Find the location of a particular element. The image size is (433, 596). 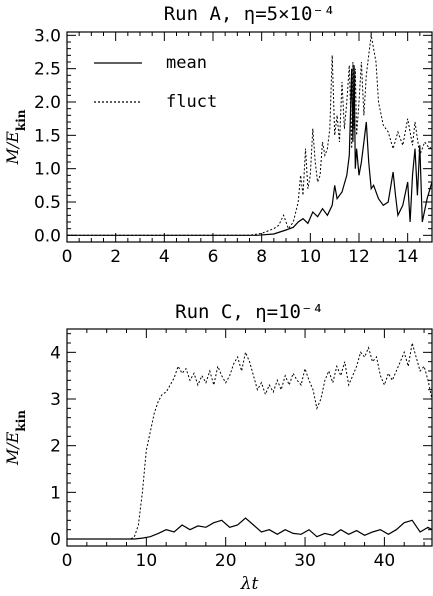

x-tick-label-1: 30 is located at coordinates (305, 561).